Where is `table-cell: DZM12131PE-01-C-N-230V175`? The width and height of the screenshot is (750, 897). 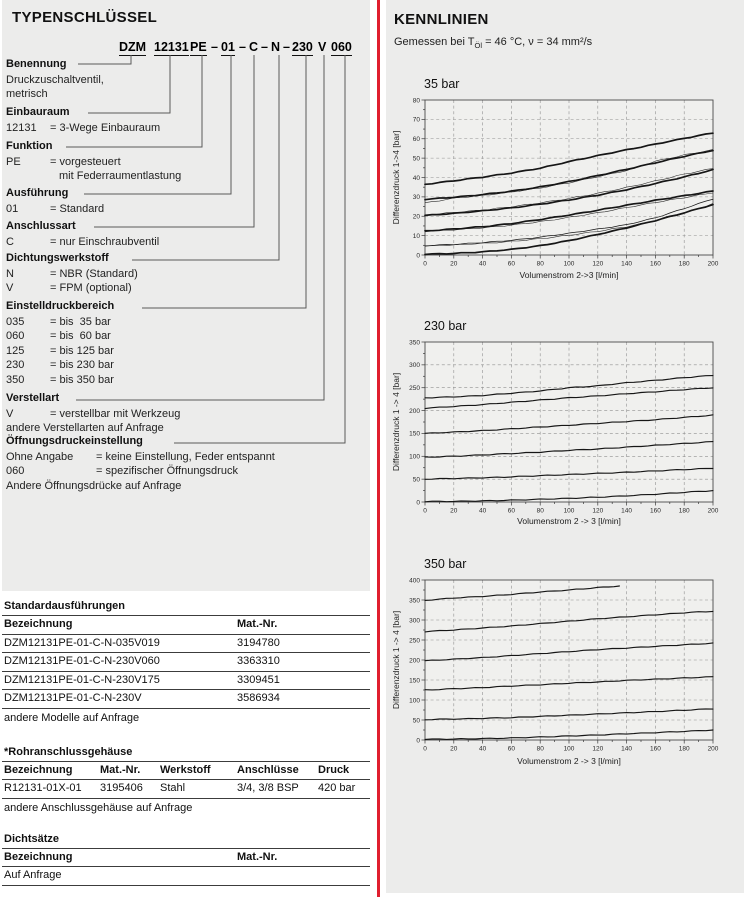
table-cell: DZM12131PE-01-C-N-230V175 is located at coordinates (82, 679).